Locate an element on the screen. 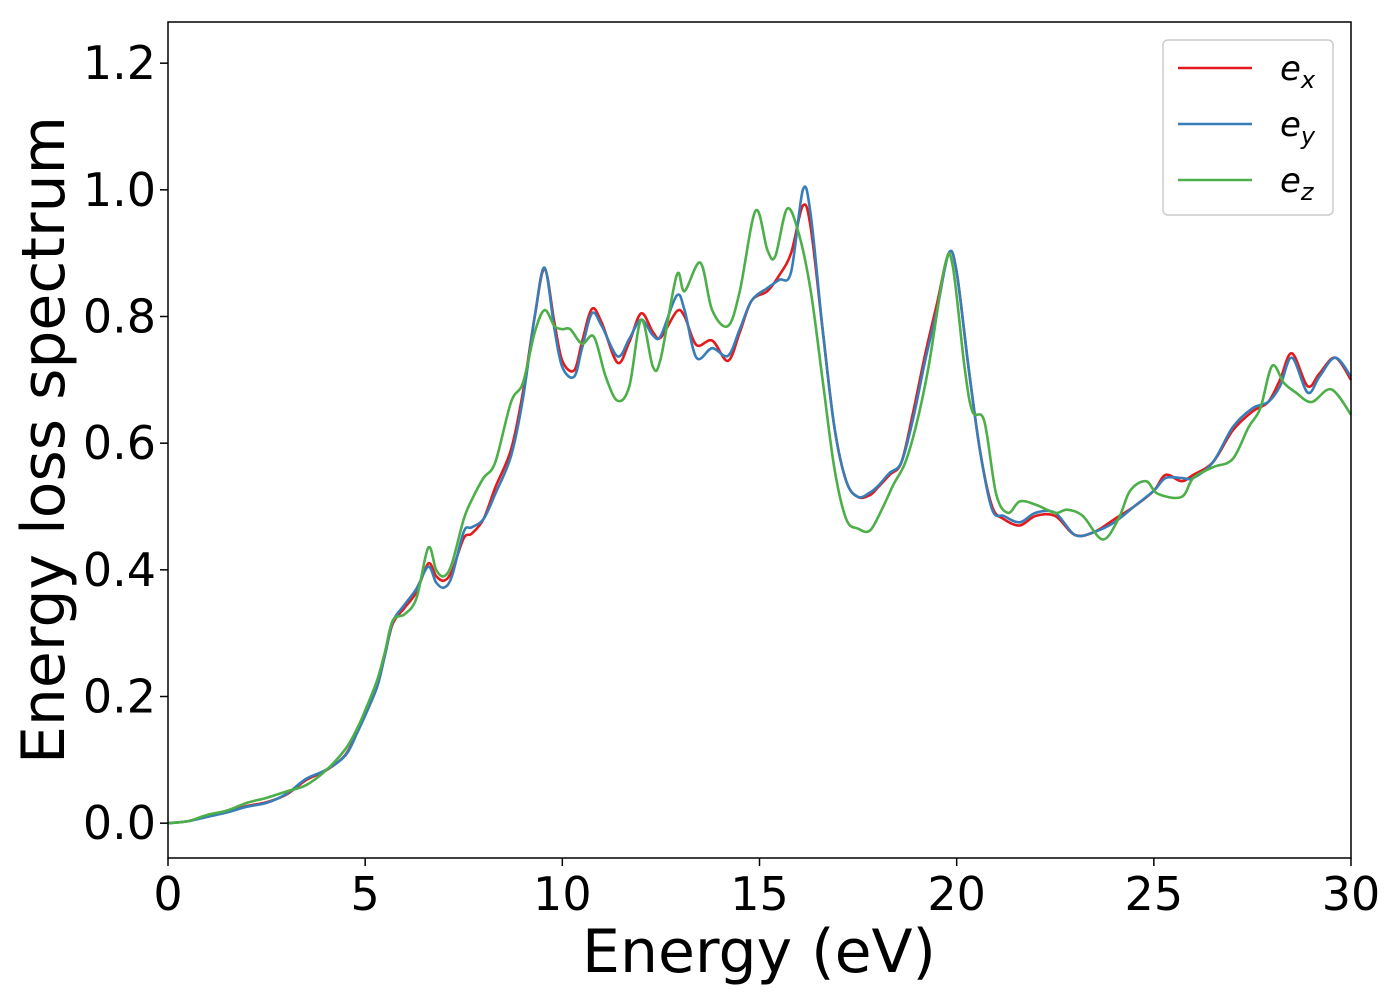  legend-frame is located at coordinates (1248, 127).